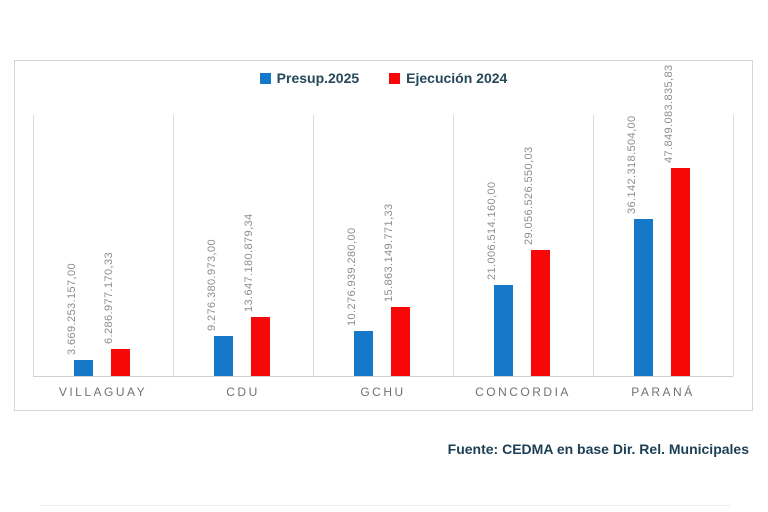 The image size is (768, 512). I want to click on legend-item-ejecucion-2024: Ejecución 2024, so click(448, 78).